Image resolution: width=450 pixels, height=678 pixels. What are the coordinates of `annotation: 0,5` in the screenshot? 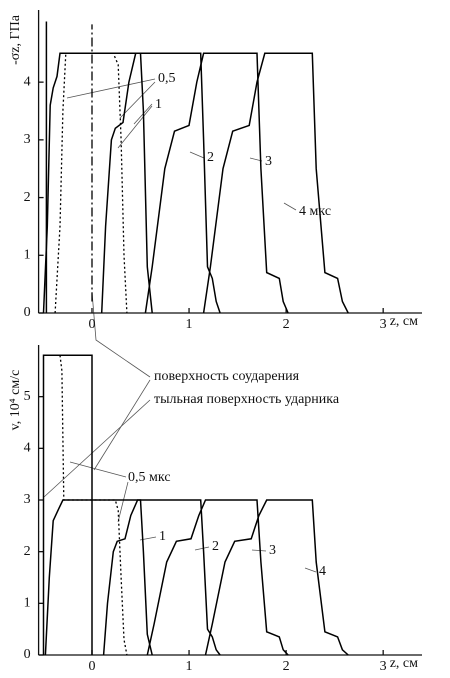 It's located at (167, 78).